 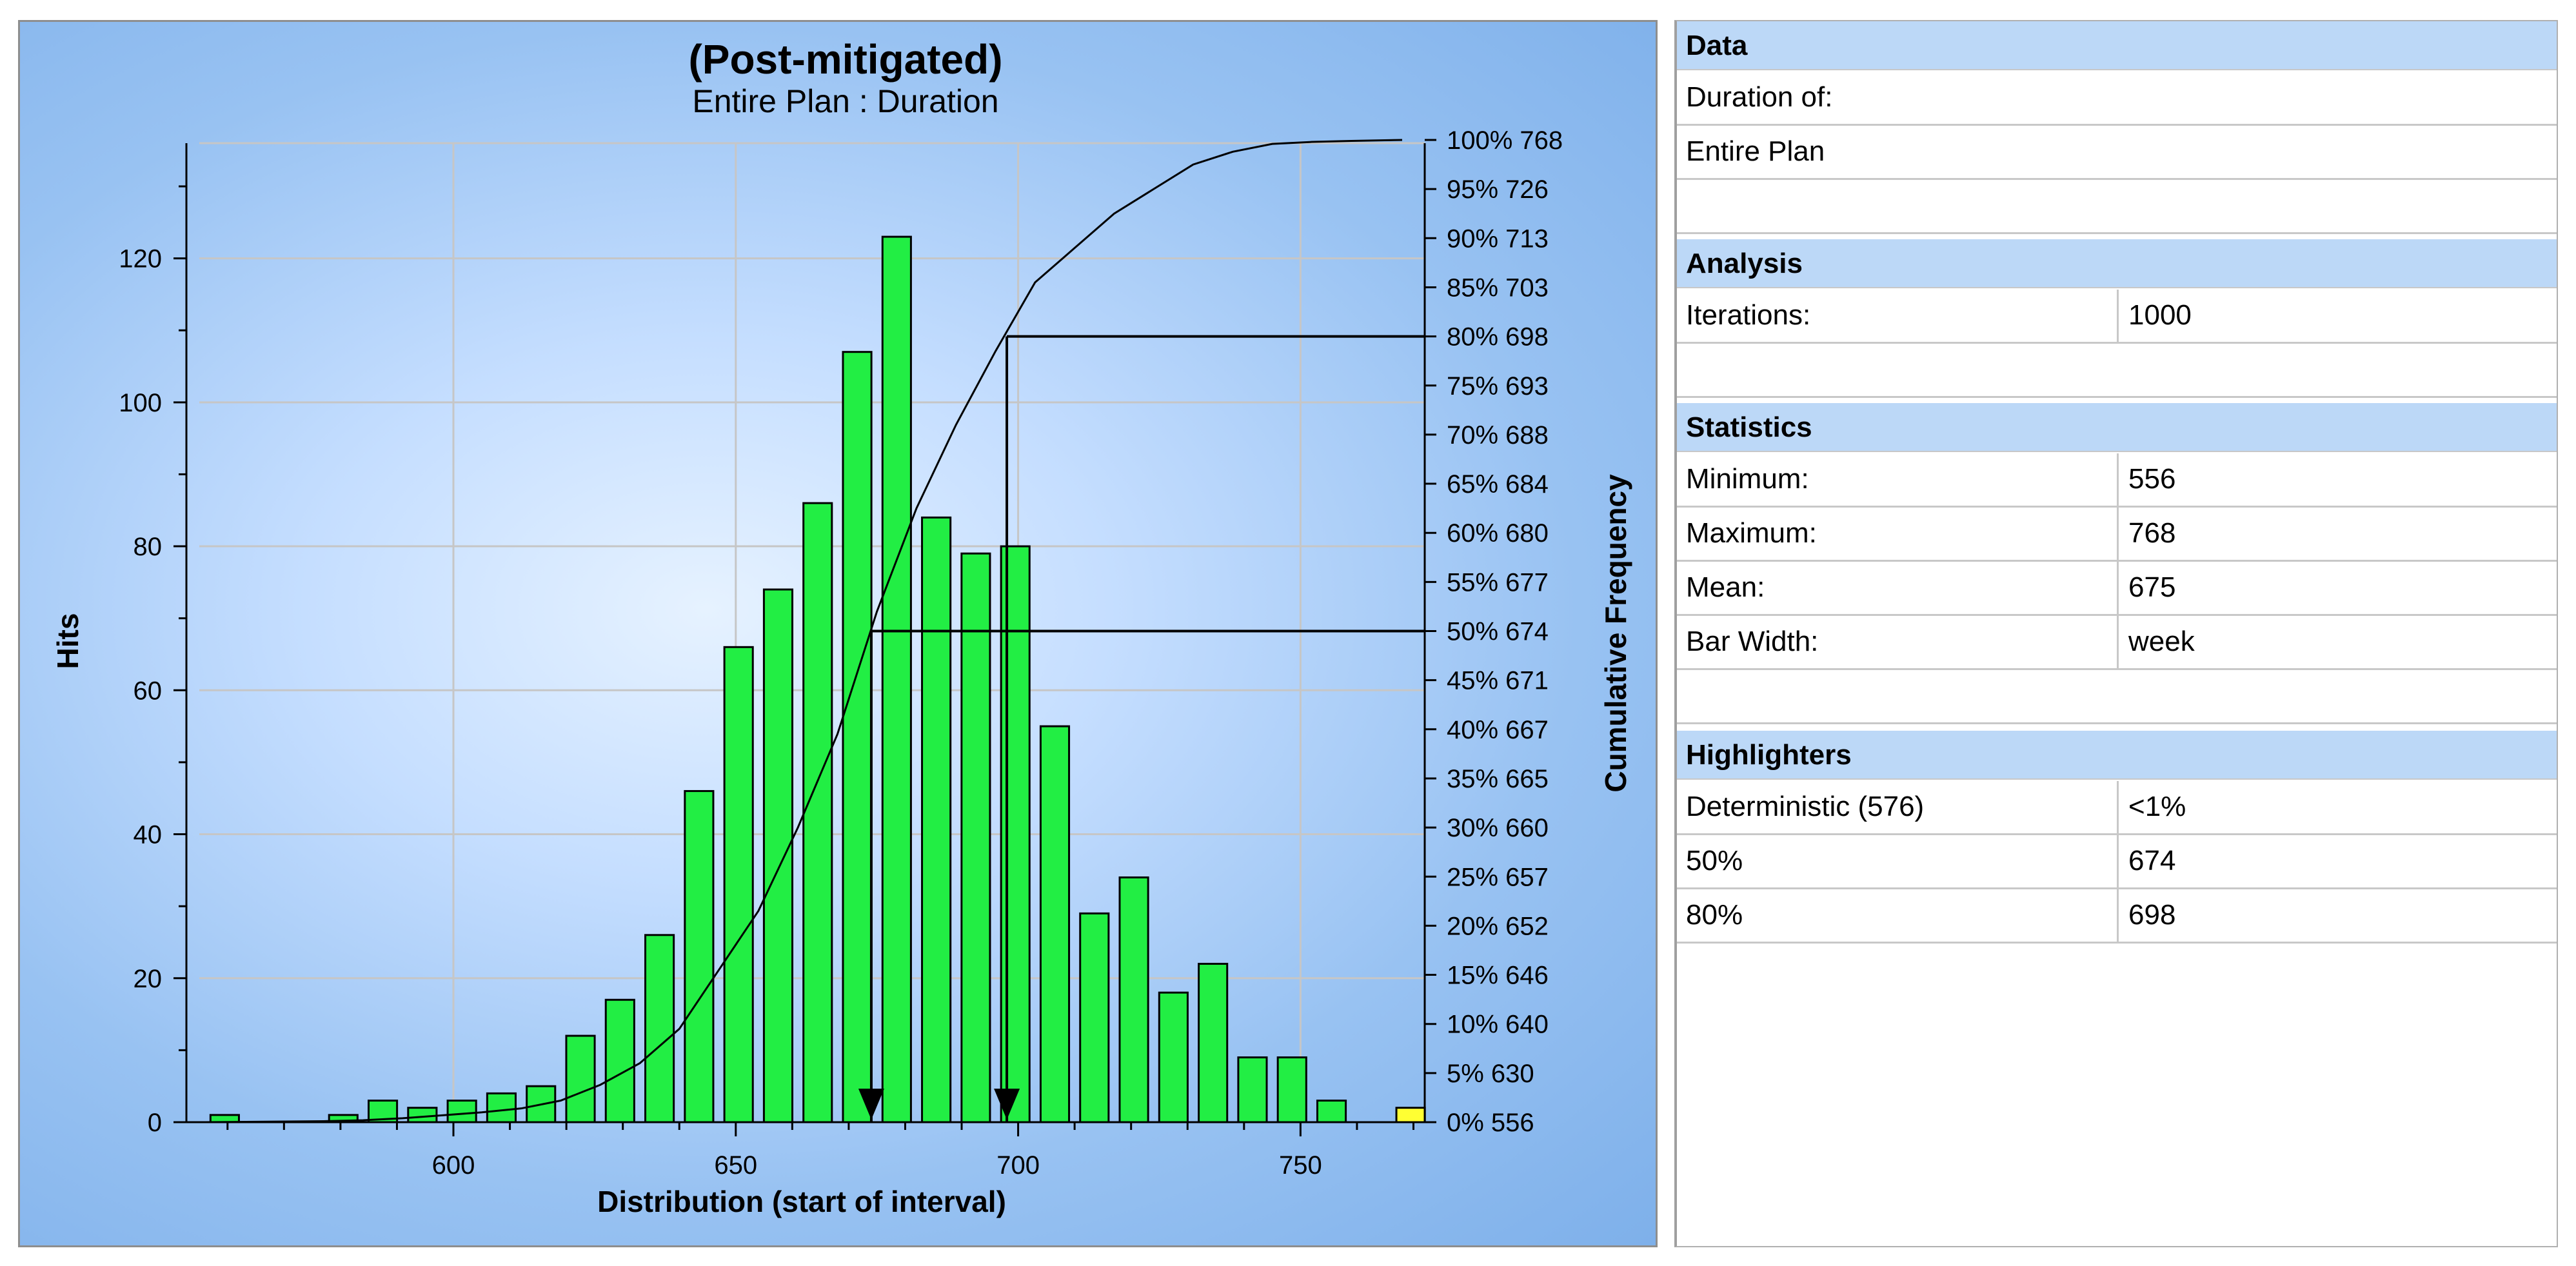 I want to click on duration-value-row: Entire Plan, so click(x=2117, y=153).